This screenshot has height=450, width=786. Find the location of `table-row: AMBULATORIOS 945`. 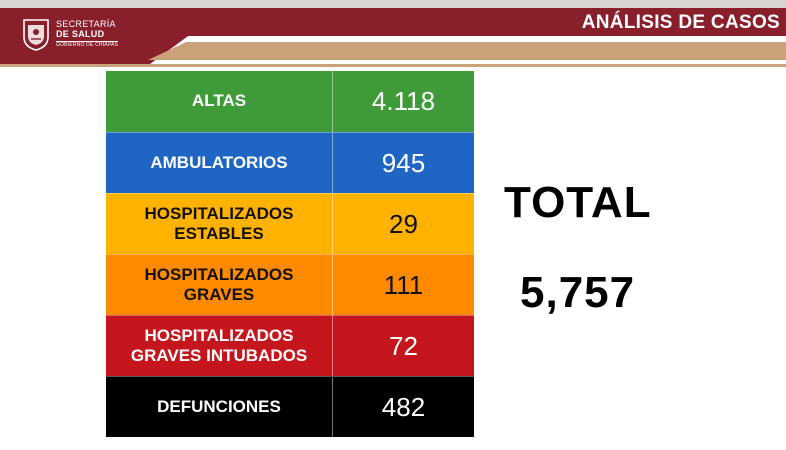

table-row: AMBULATORIOS 945 is located at coordinates (290, 162).